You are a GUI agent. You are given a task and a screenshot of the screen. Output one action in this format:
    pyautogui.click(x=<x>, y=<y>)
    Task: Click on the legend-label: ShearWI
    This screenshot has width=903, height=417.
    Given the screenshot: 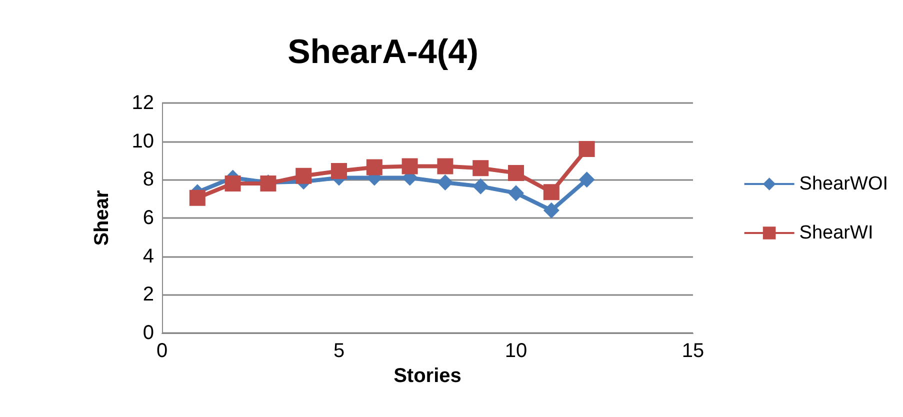 What is the action you would take?
    pyautogui.click(x=836, y=233)
    